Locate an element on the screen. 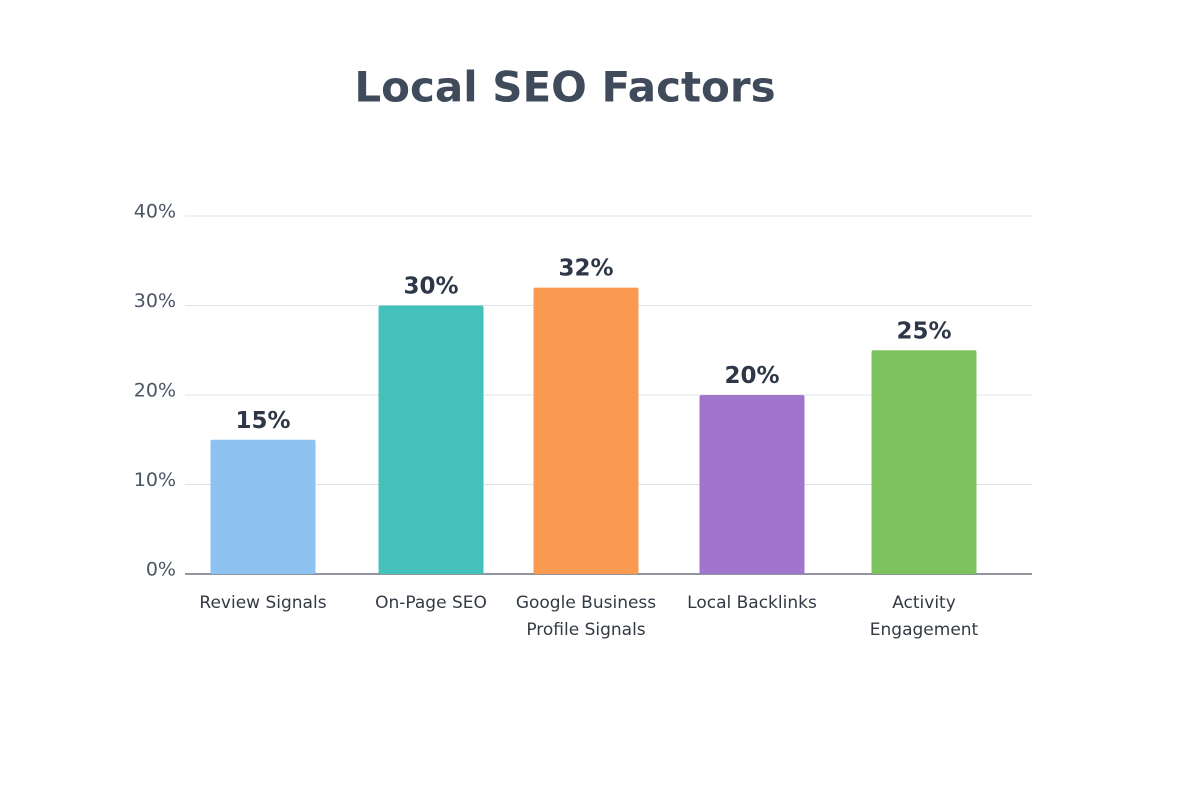  value-label: 20% is located at coordinates (751, 376).